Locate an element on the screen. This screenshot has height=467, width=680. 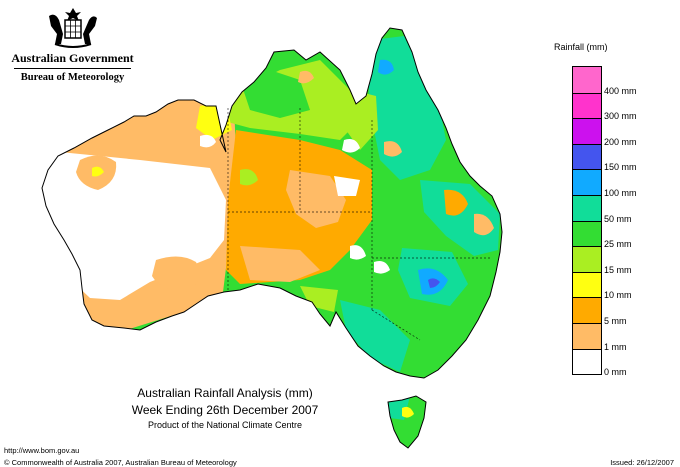
bureau-name: Bureau of Meteorology is located at coordinates (72, 77).